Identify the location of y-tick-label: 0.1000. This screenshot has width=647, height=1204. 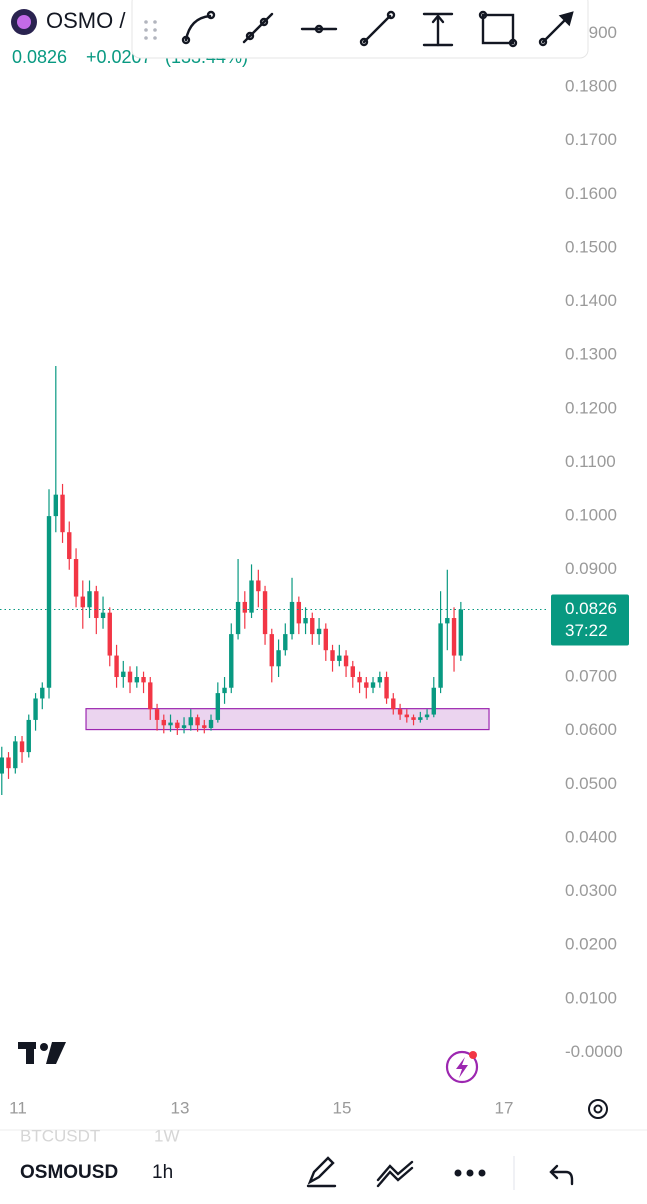
(591, 515).